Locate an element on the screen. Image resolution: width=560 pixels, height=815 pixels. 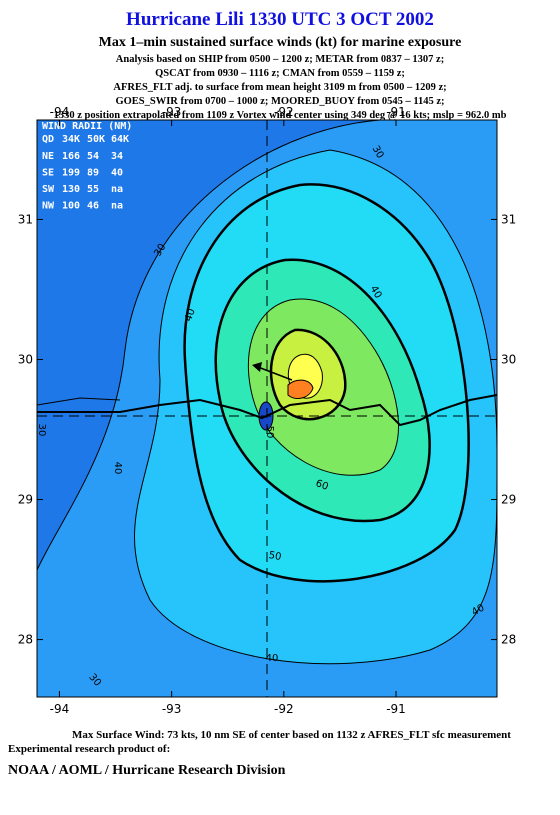
wind-radii-cell: 89 is located at coordinates (93, 173).